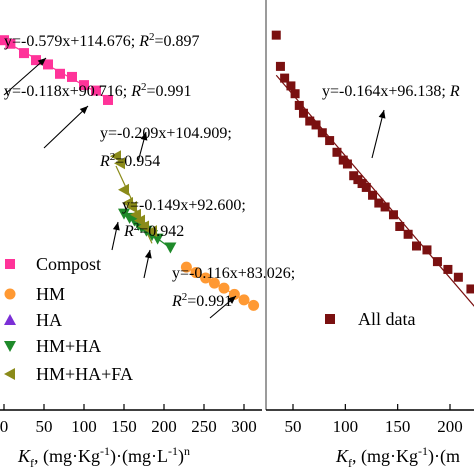 The height and width of the screenshot is (474, 474). I want to click on x-tick-label: 300, so click(244, 426).